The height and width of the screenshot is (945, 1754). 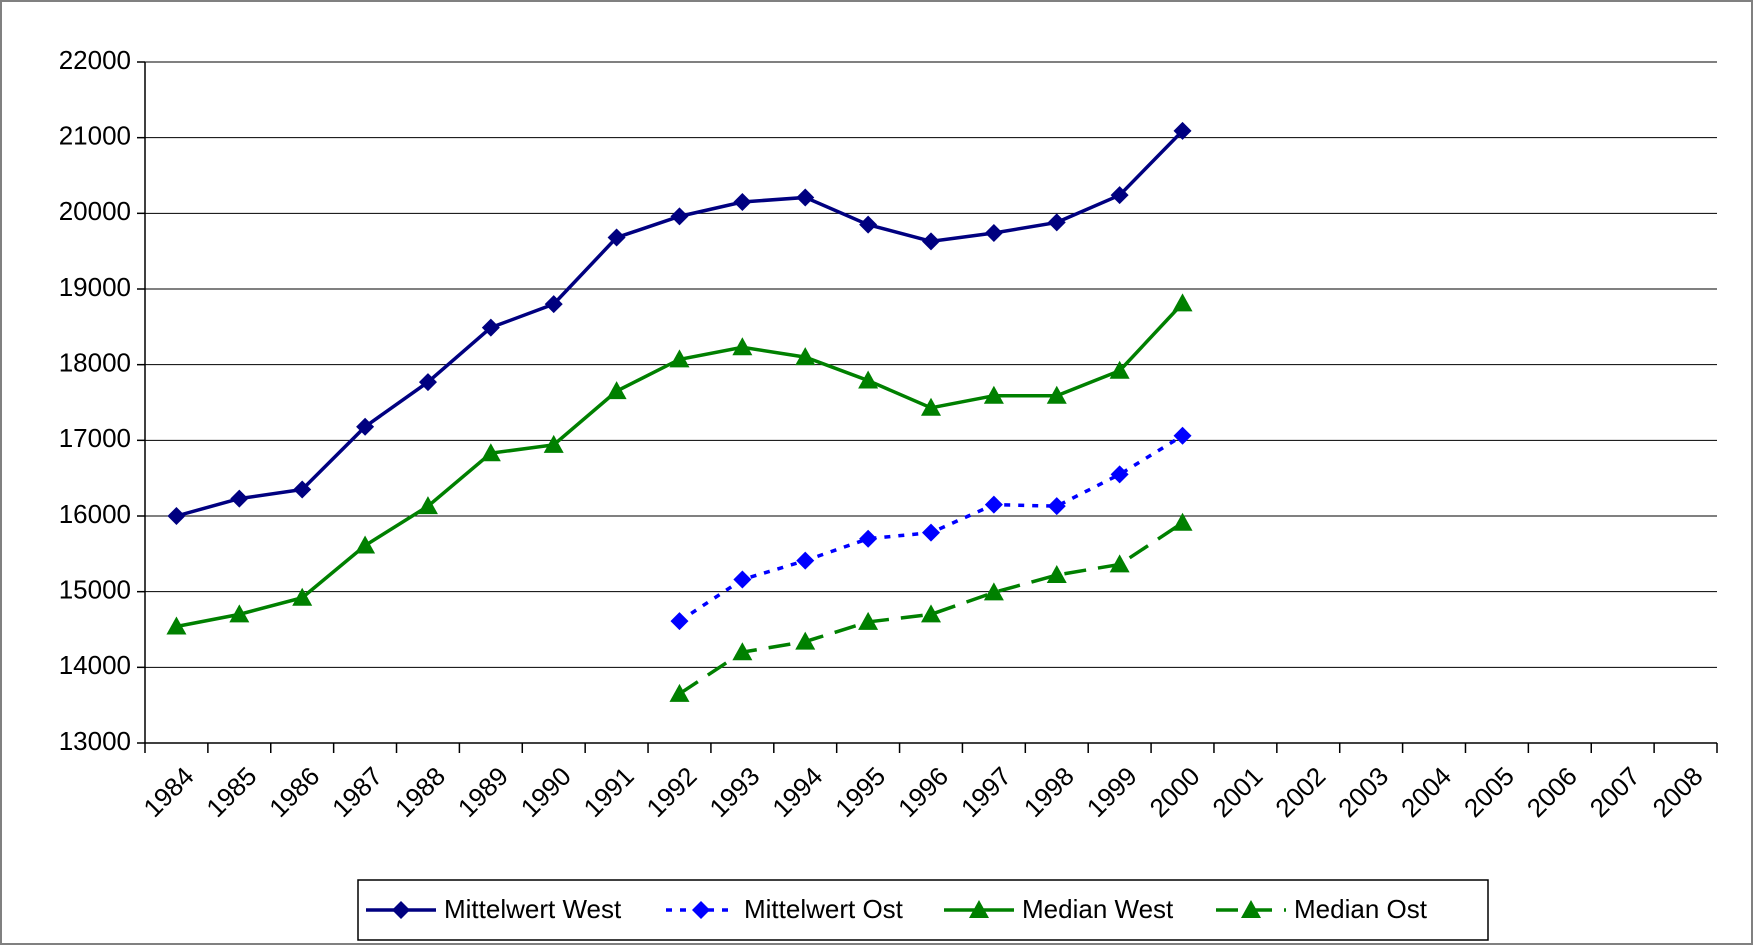 I want to click on legend-label: Mittelwert Ost, so click(x=824, y=909).